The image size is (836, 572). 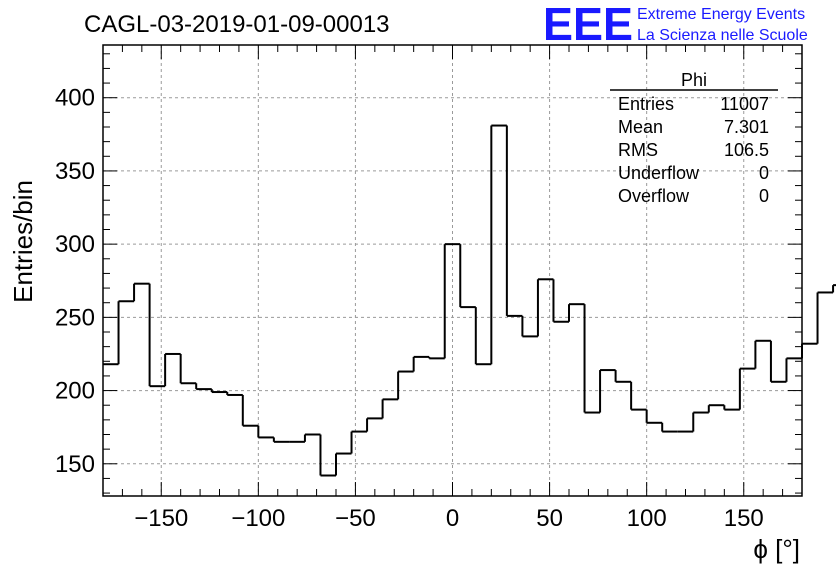 What do you see at coordinates (776, 549) in the screenshot?
I see `x-axis-title: ϕ [°]` at bounding box center [776, 549].